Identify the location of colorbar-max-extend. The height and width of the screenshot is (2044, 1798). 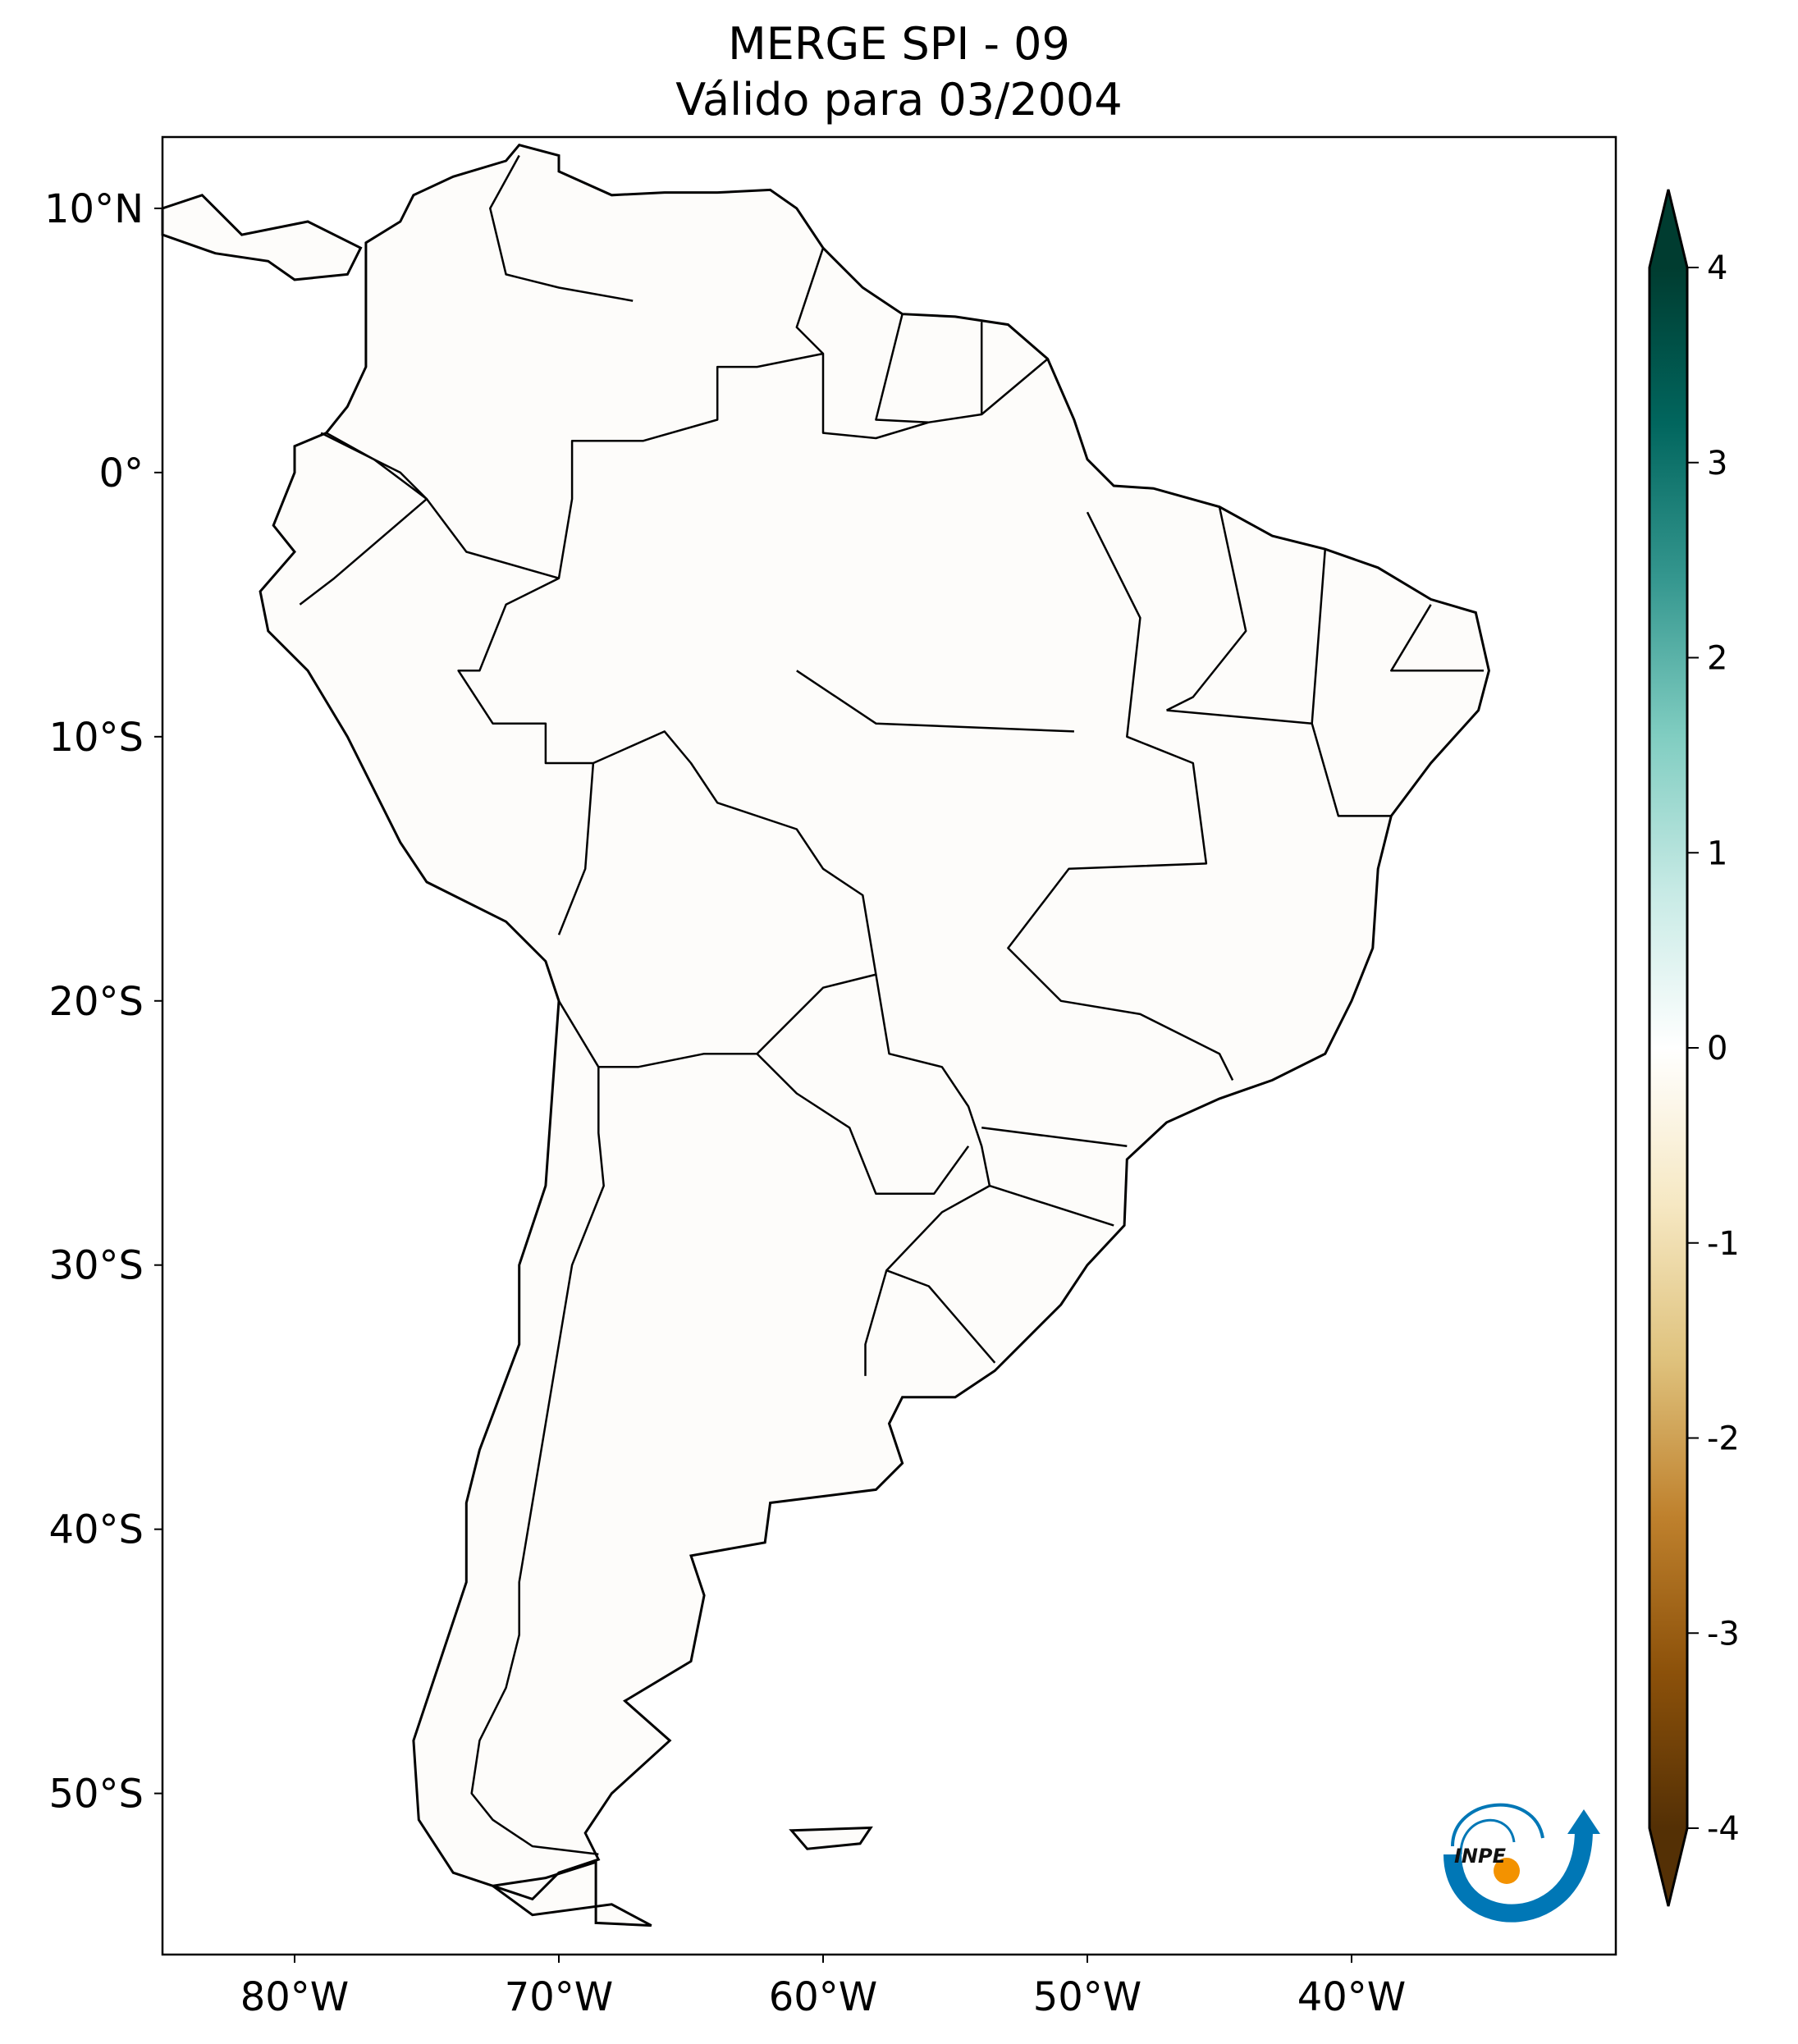
(1668, 229).